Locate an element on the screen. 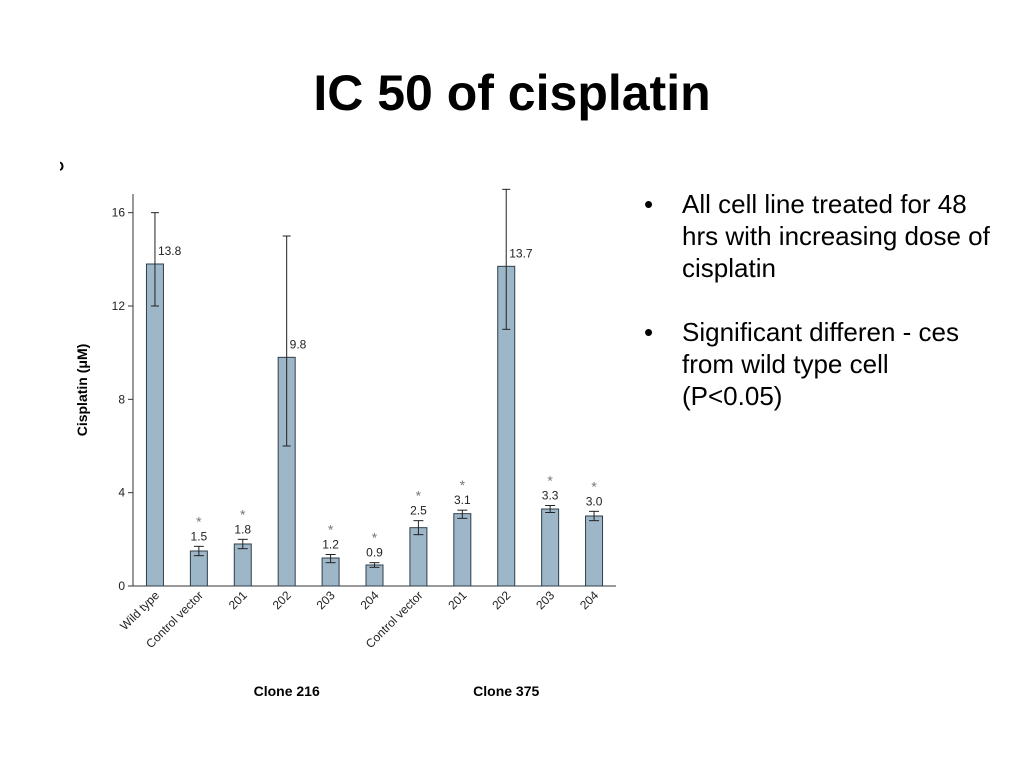 Image resolution: width=1024 pixels, height=768 pixels. data-label: 1.2 is located at coordinates (330, 545).